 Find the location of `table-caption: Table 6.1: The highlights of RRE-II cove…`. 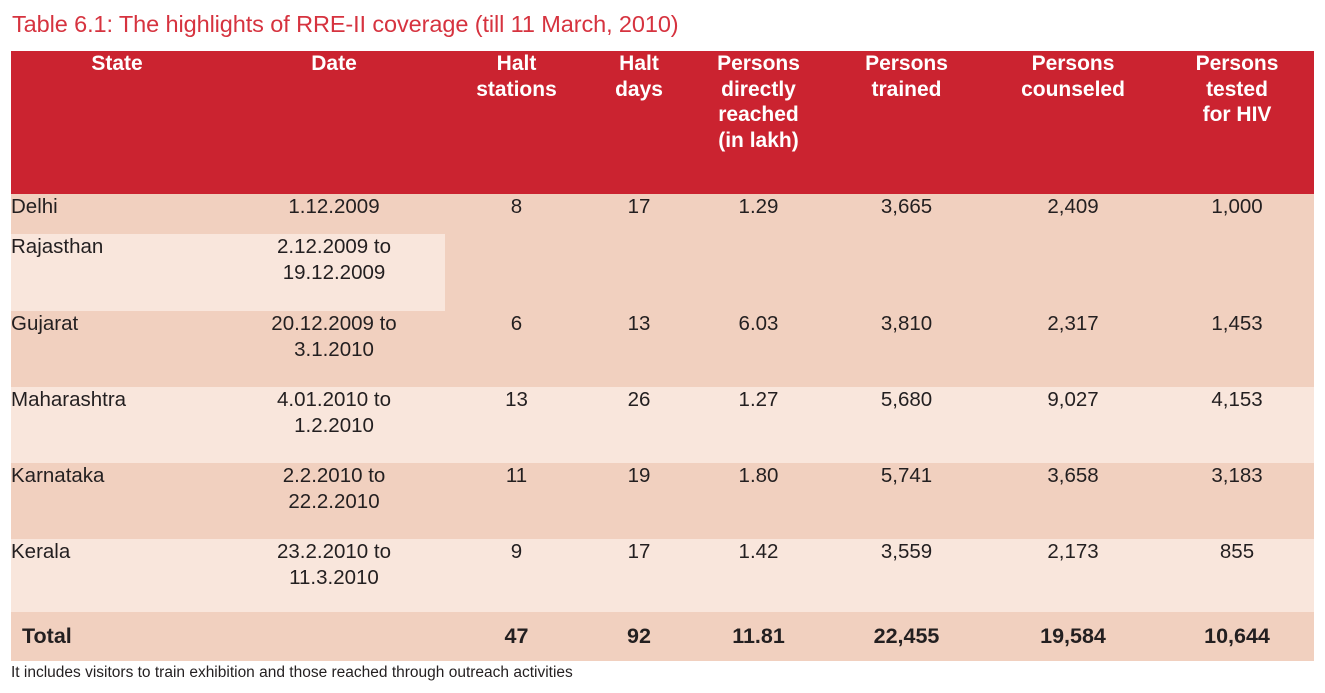

table-caption: Table 6.1: The highlights of RRE-II cove… is located at coordinates (345, 24).